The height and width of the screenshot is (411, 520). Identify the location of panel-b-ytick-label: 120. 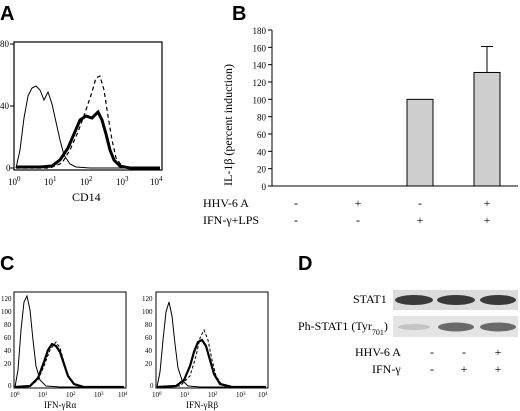
(260, 83).